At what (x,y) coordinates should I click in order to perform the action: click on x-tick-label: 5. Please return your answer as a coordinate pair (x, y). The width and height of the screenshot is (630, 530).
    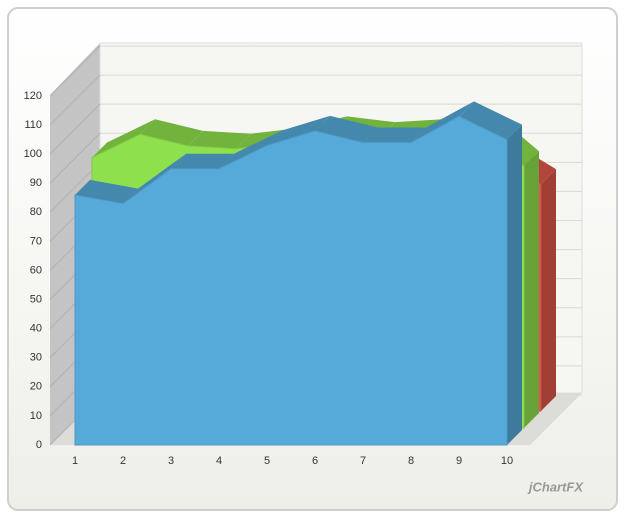
    Looking at the image, I should click on (267, 461).